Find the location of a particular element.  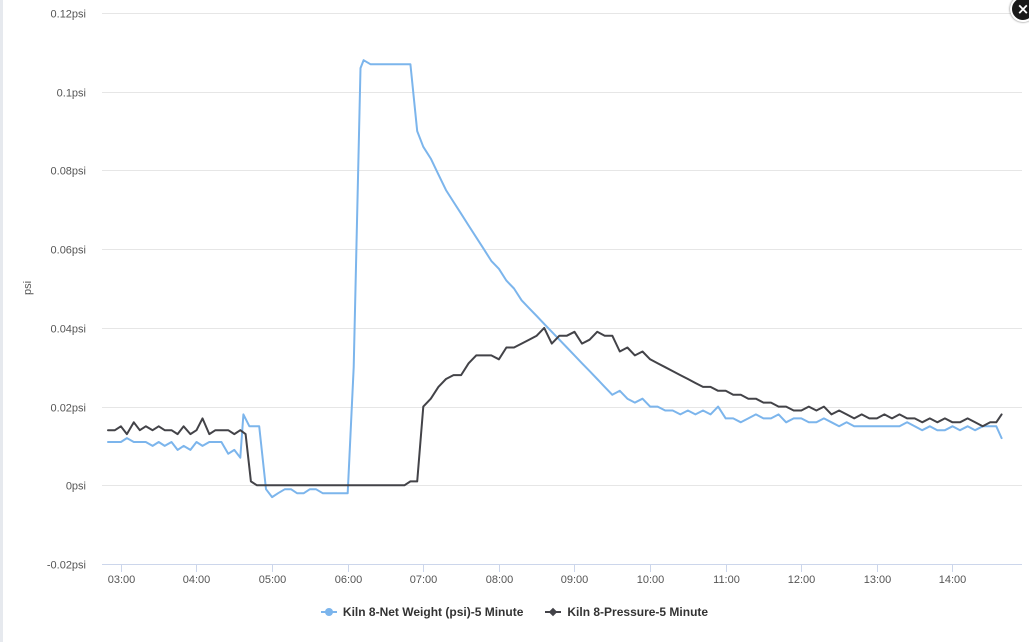

y-tick-label: 0.1psi is located at coordinates (71, 94).